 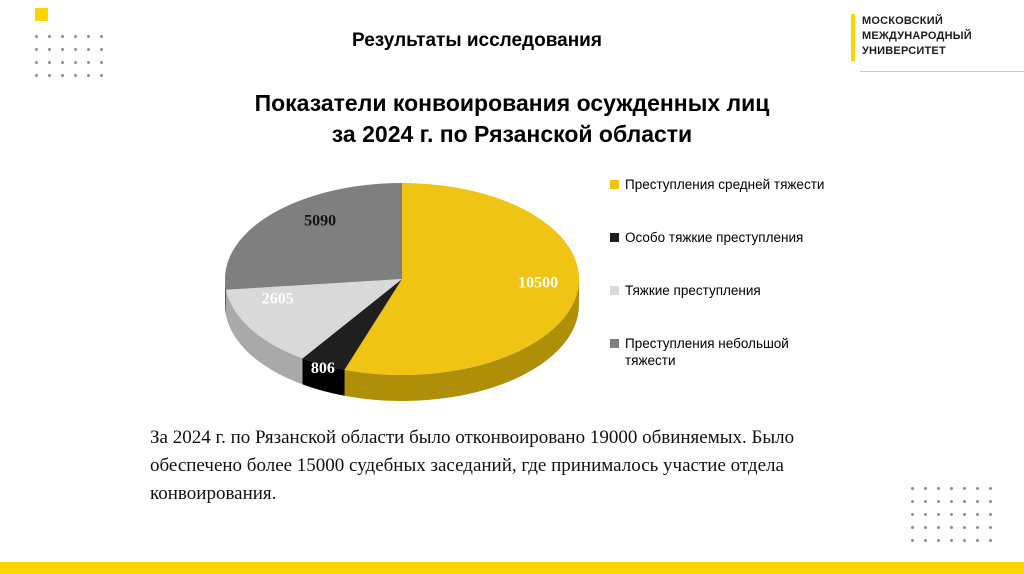 What do you see at coordinates (904, 51) in the screenshot?
I see `logo-line-3: УНИВЕРСИТЕТ` at bounding box center [904, 51].